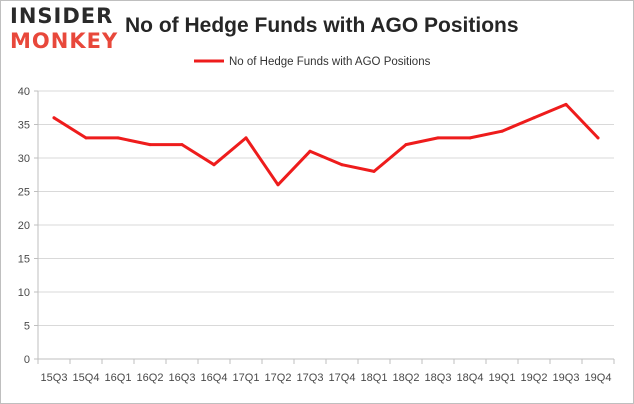 This screenshot has width=634, height=404. What do you see at coordinates (182, 378) in the screenshot?
I see `x-tick-label: 16Q3` at bounding box center [182, 378].